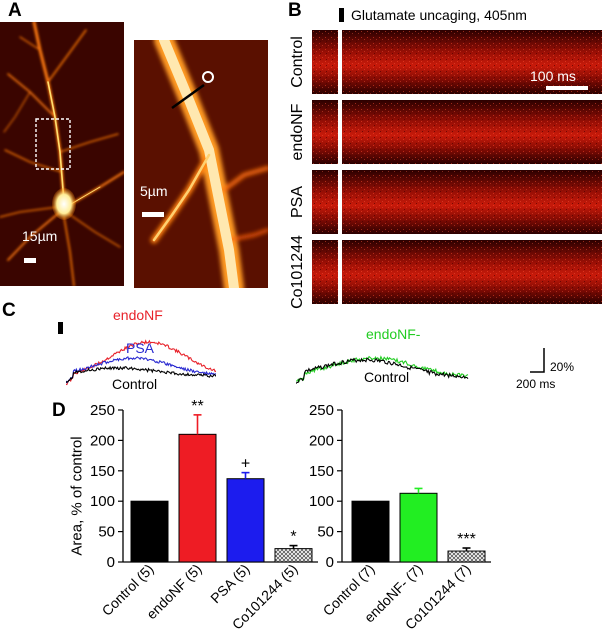 This screenshot has width=602, height=640. Describe the element at coordinates (562, 367) in the screenshot. I see `trace-scale-y-label: 20%` at that location.